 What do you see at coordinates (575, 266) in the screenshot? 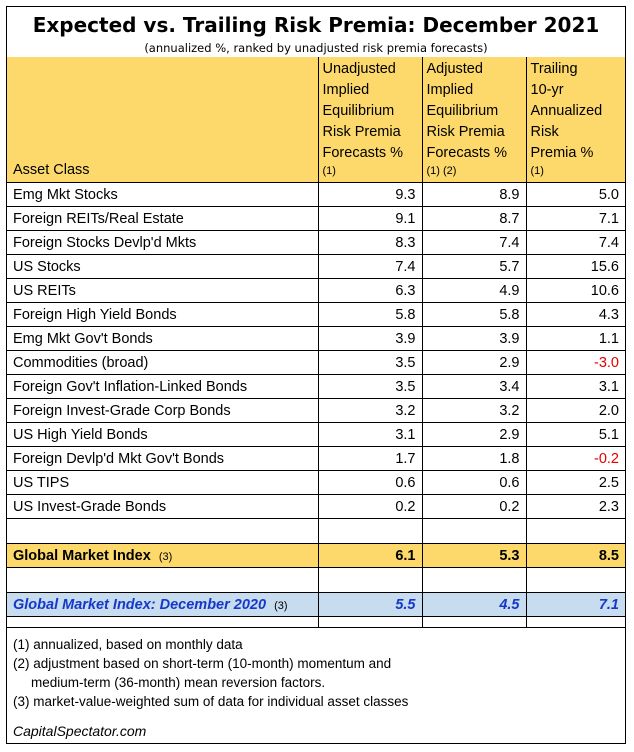
I see `trailing-cell: 15.6` at bounding box center [575, 266].